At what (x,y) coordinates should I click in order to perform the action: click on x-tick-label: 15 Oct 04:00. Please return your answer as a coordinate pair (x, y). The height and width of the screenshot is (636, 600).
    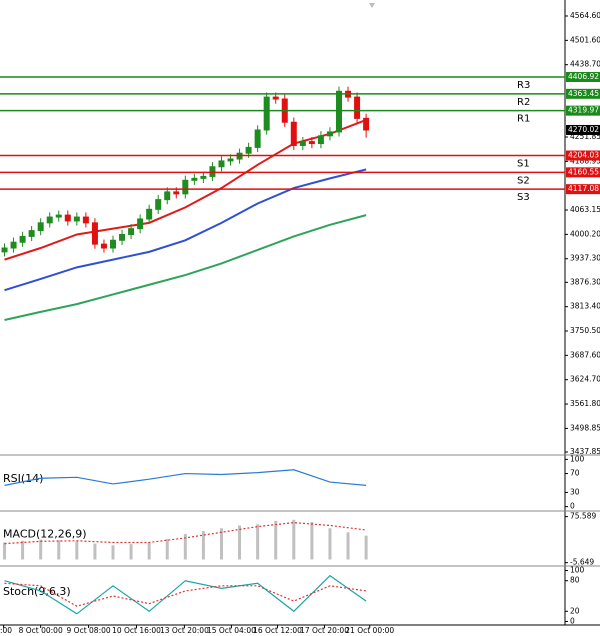
    Looking at the image, I should click on (231, 630).